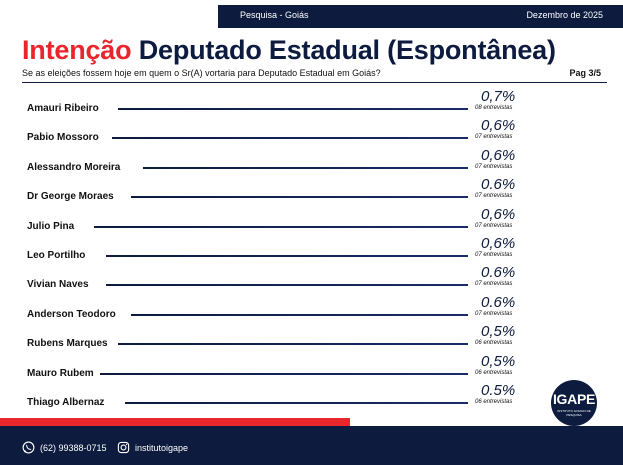  Describe the element at coordinates (574, 399) in the screenshot. I see `logo-text: IGAPE` at that location.